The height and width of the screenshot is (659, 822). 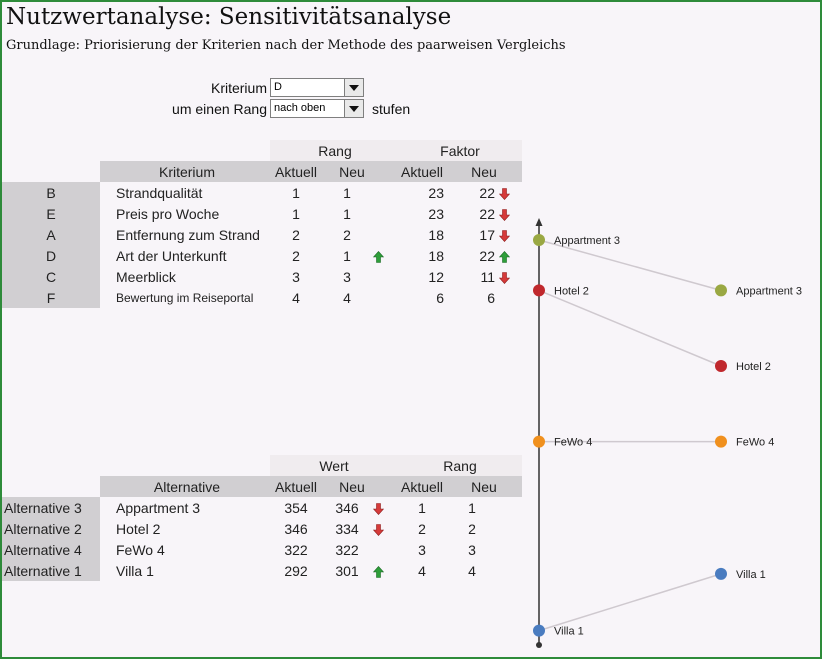 I want to click on wert-aktuell: 322, so click(x=296, y=550).